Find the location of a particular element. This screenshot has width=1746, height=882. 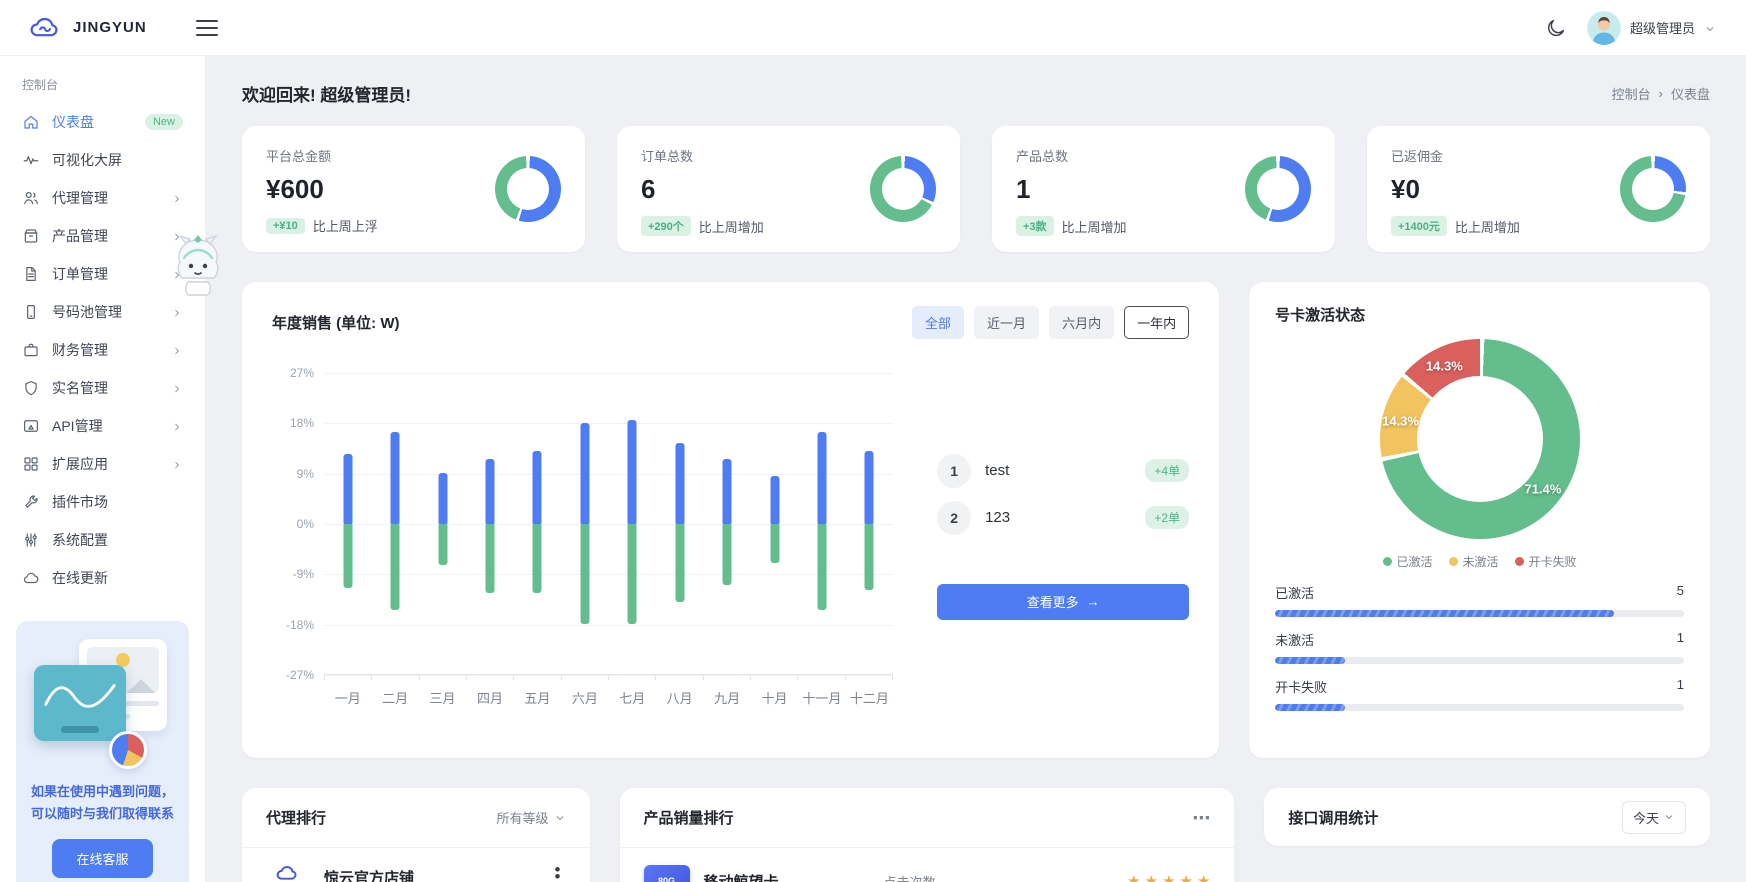

stat-card: 平台总金额 ¥600 +¥10 比上周上浮 is located at coordinates (413, 189).